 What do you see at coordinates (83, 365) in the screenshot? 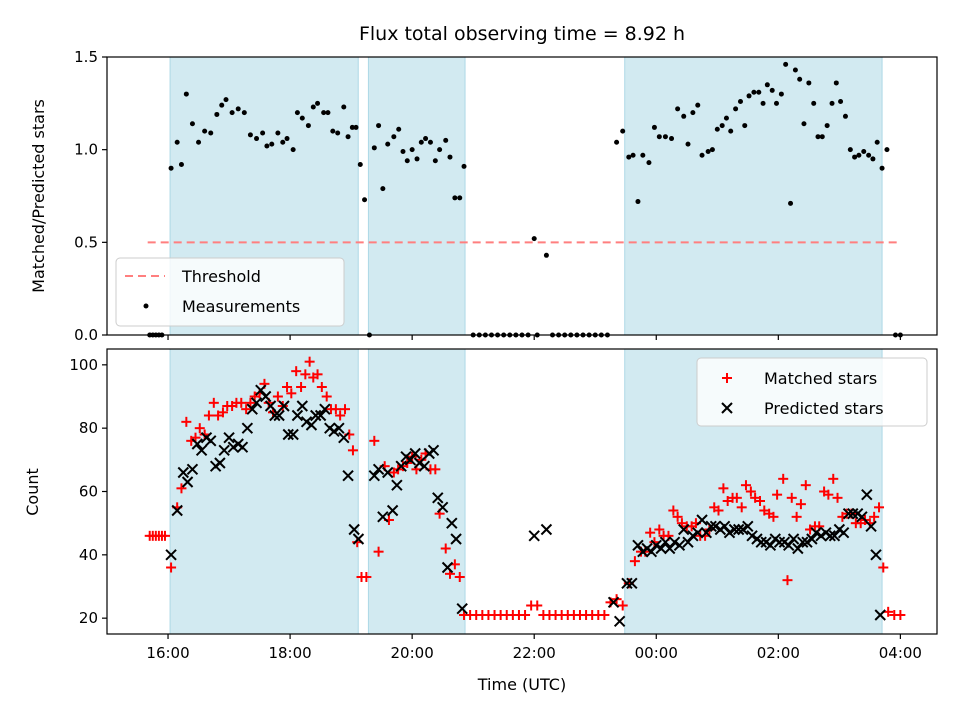
I see `y-tick-label: 100` at bounding box center [83, 365].